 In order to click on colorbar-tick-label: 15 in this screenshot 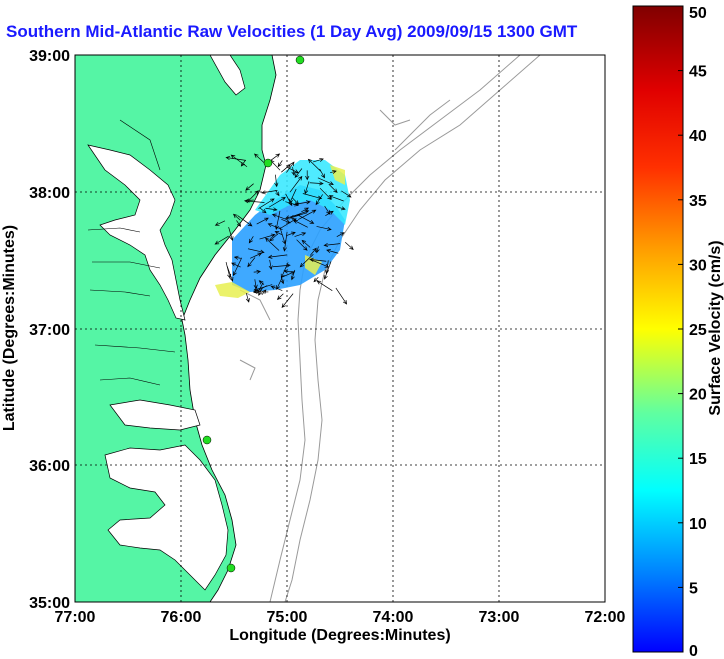, I will do `click(698, 459)`.